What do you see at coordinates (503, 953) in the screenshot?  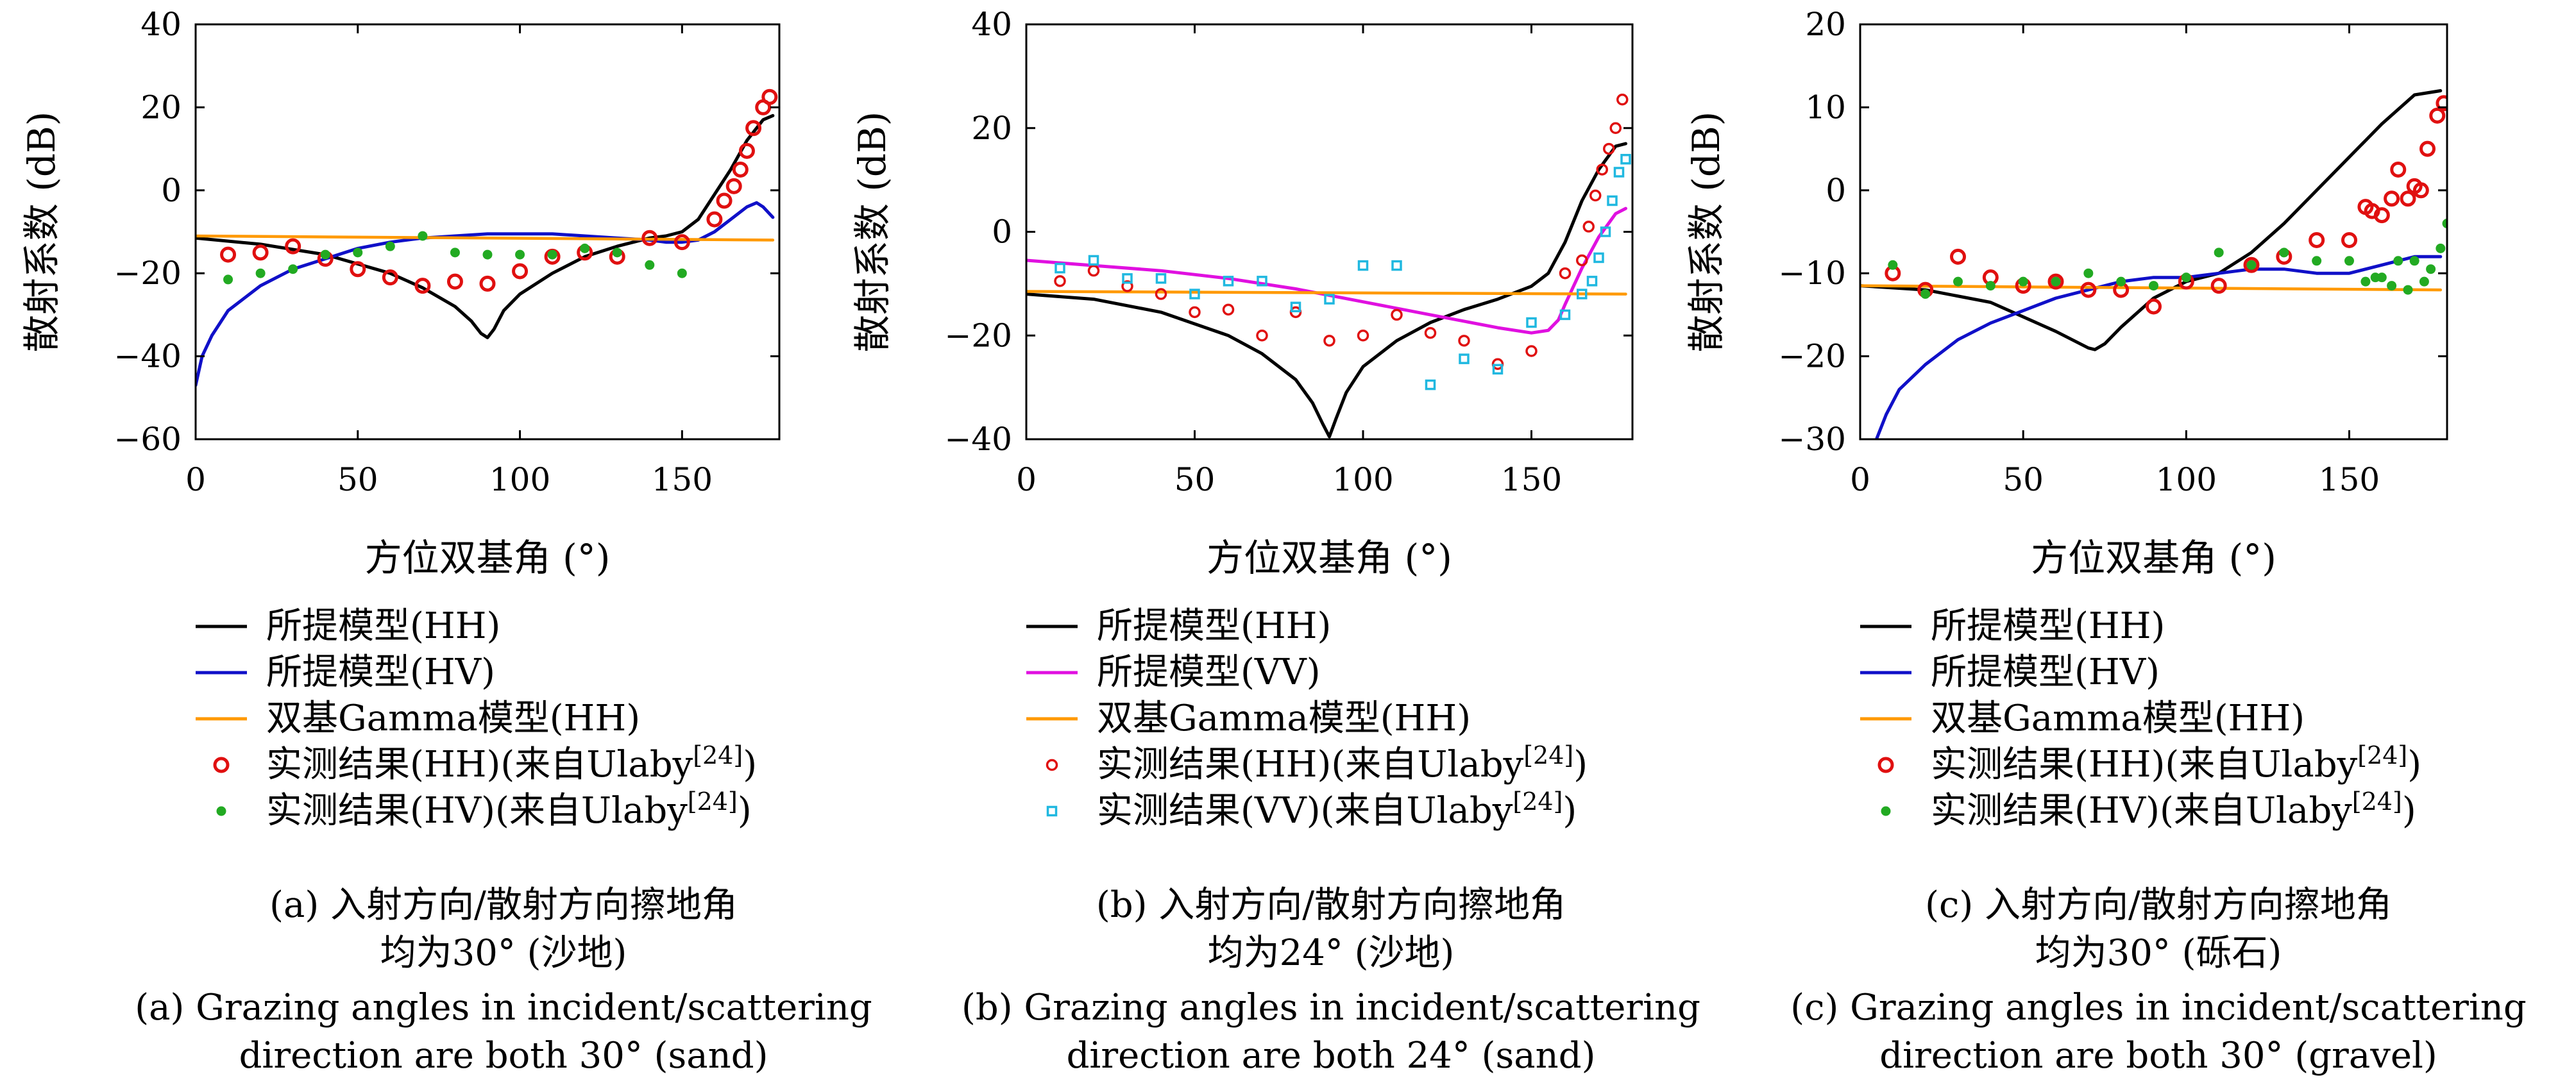 I see `caption-cn-line: 均为30° (沙地)` at bounding box center [503, 953].